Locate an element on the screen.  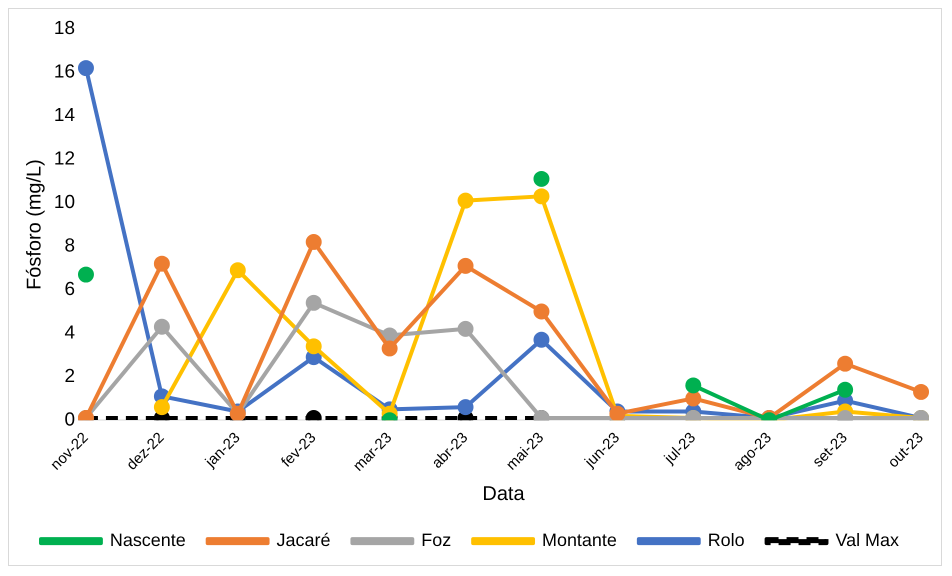
y-tick-label: 10 is located at coordinates (64, 203).